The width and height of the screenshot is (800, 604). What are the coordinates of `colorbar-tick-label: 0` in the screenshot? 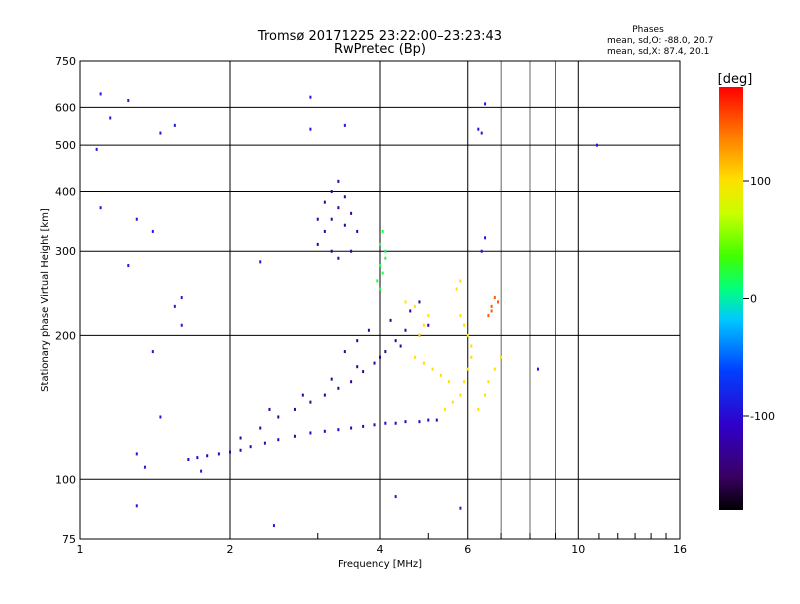 It's located at (753, 299).